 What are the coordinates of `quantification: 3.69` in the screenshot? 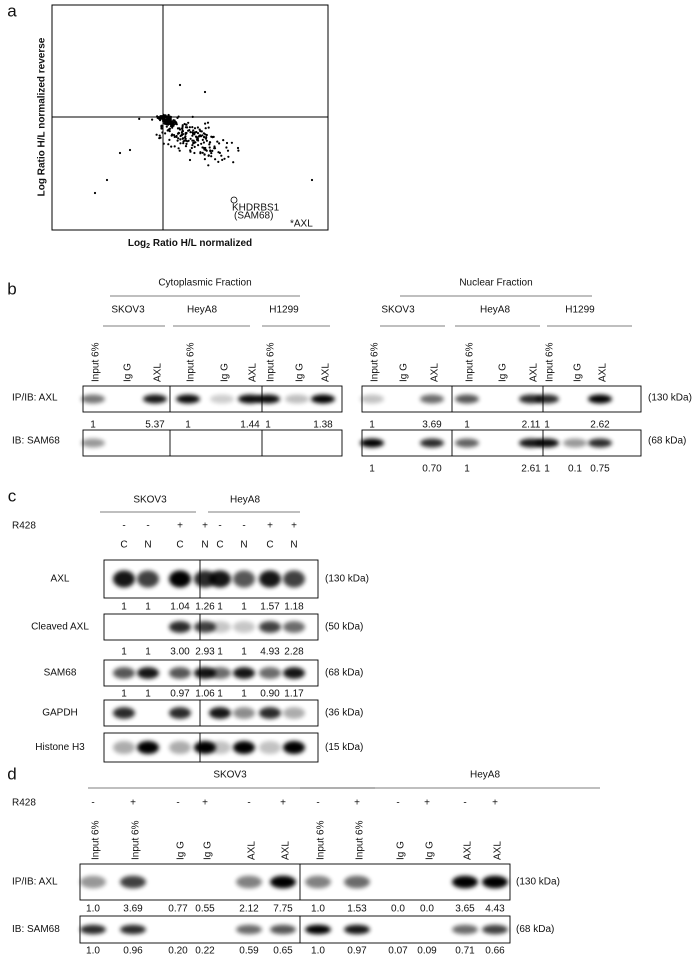 It's located at (133, 909).